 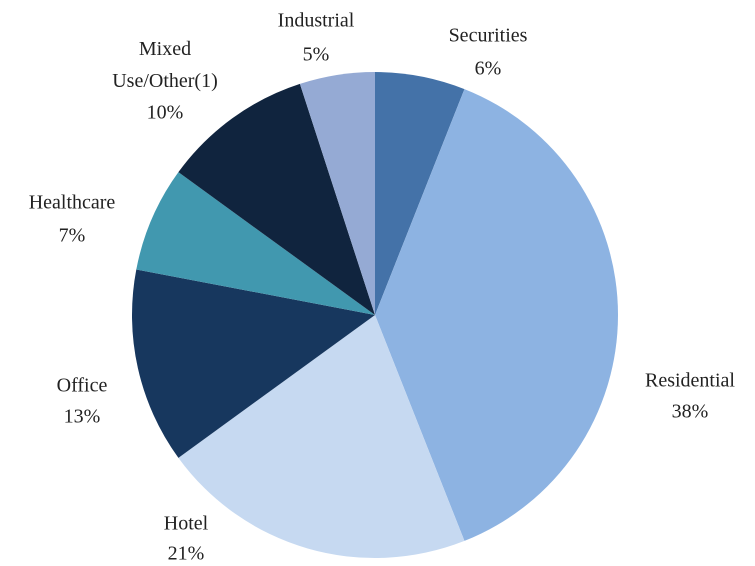 I want to click on slice-value-label: 7%, so click(x=72, y=236).